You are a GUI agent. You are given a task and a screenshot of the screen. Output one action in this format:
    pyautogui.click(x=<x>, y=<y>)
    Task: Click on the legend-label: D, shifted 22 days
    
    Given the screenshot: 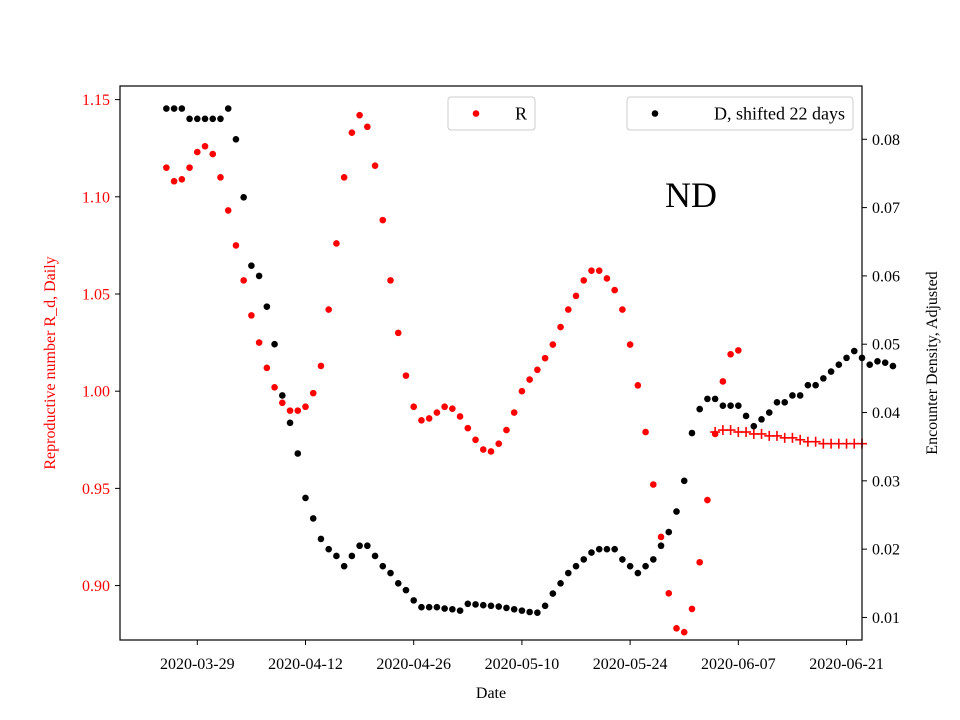 What is the action you would take?
    pyautogui.click(x=779, y=114)
    